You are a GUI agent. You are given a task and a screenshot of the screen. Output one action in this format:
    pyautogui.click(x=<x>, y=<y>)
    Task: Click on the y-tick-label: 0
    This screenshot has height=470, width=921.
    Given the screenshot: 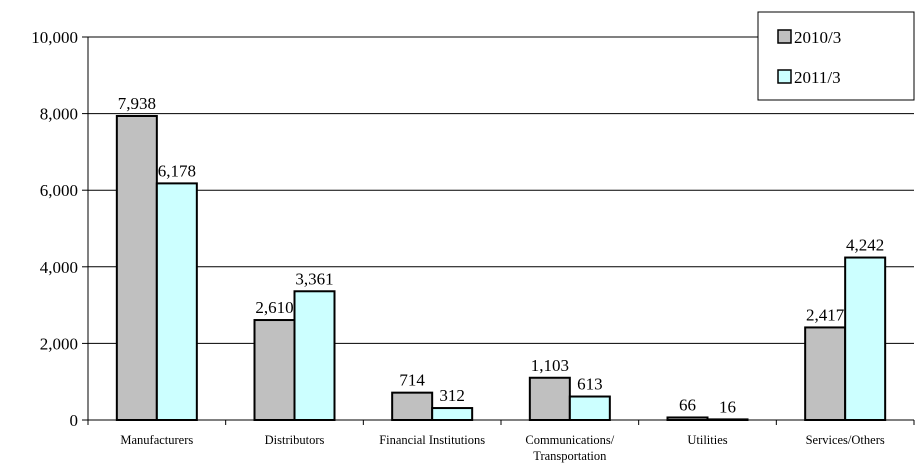 What is the action you would take?
    pyautogui.click(x=74, y=420)
    